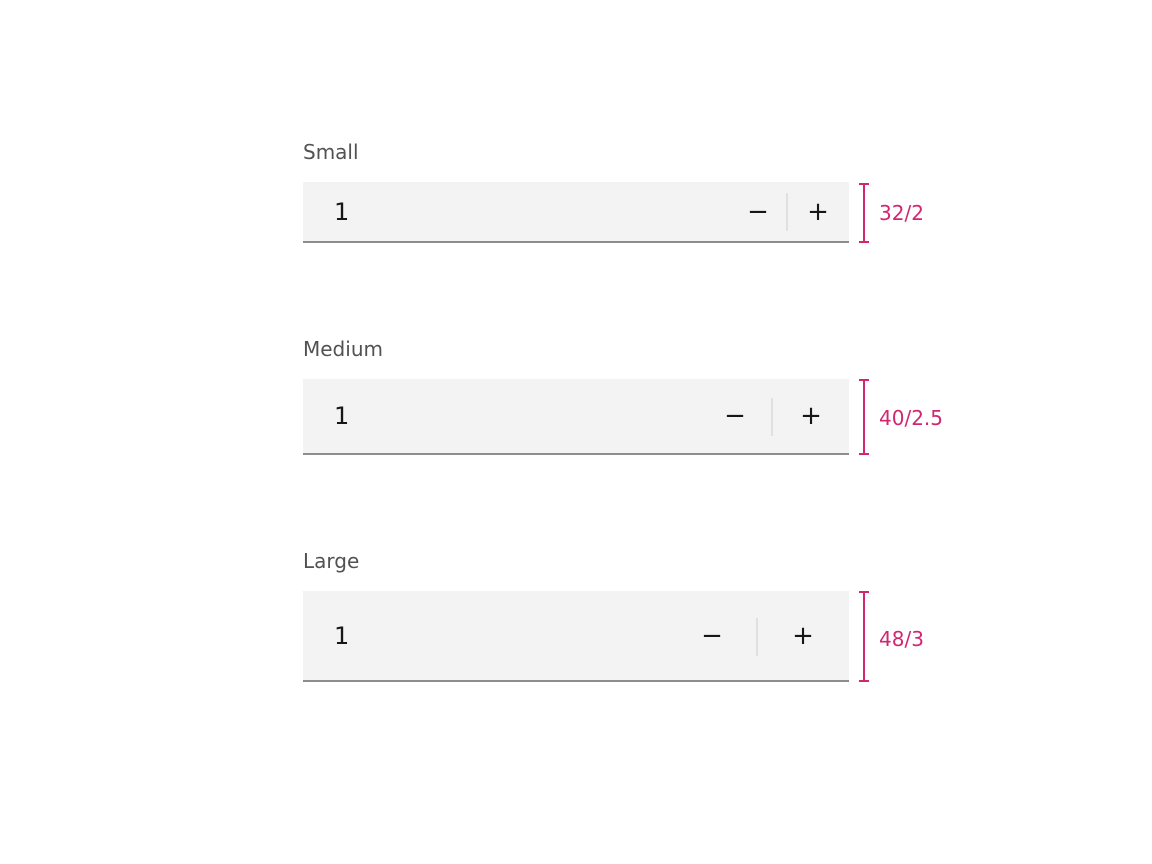 This screenshot has width=1152, height=864. What do you see at coordinates (343, 349) in the screenshot?
I see `medium-label: Medium` at bounding box center [343, 349].